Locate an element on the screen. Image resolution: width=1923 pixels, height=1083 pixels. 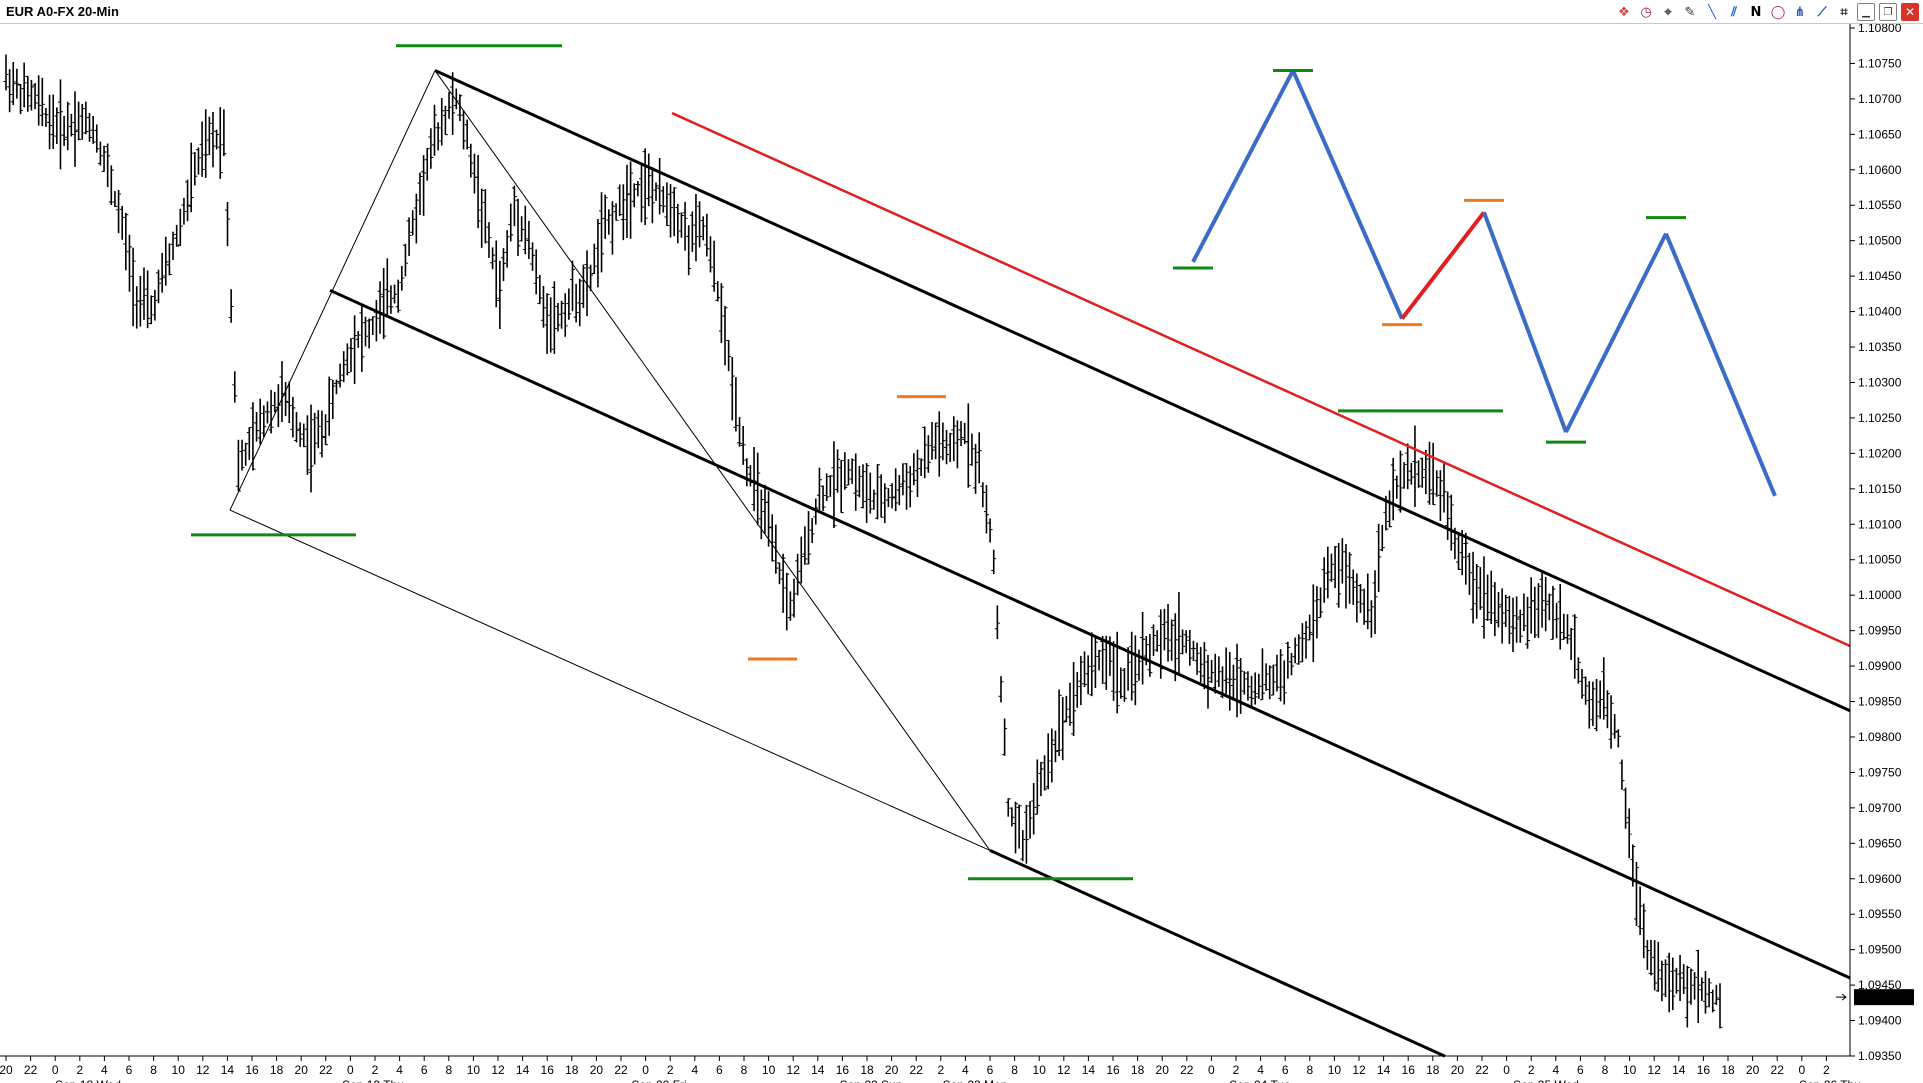
price-tick-label: 1.10700 is located at coordinates (1880, 99).